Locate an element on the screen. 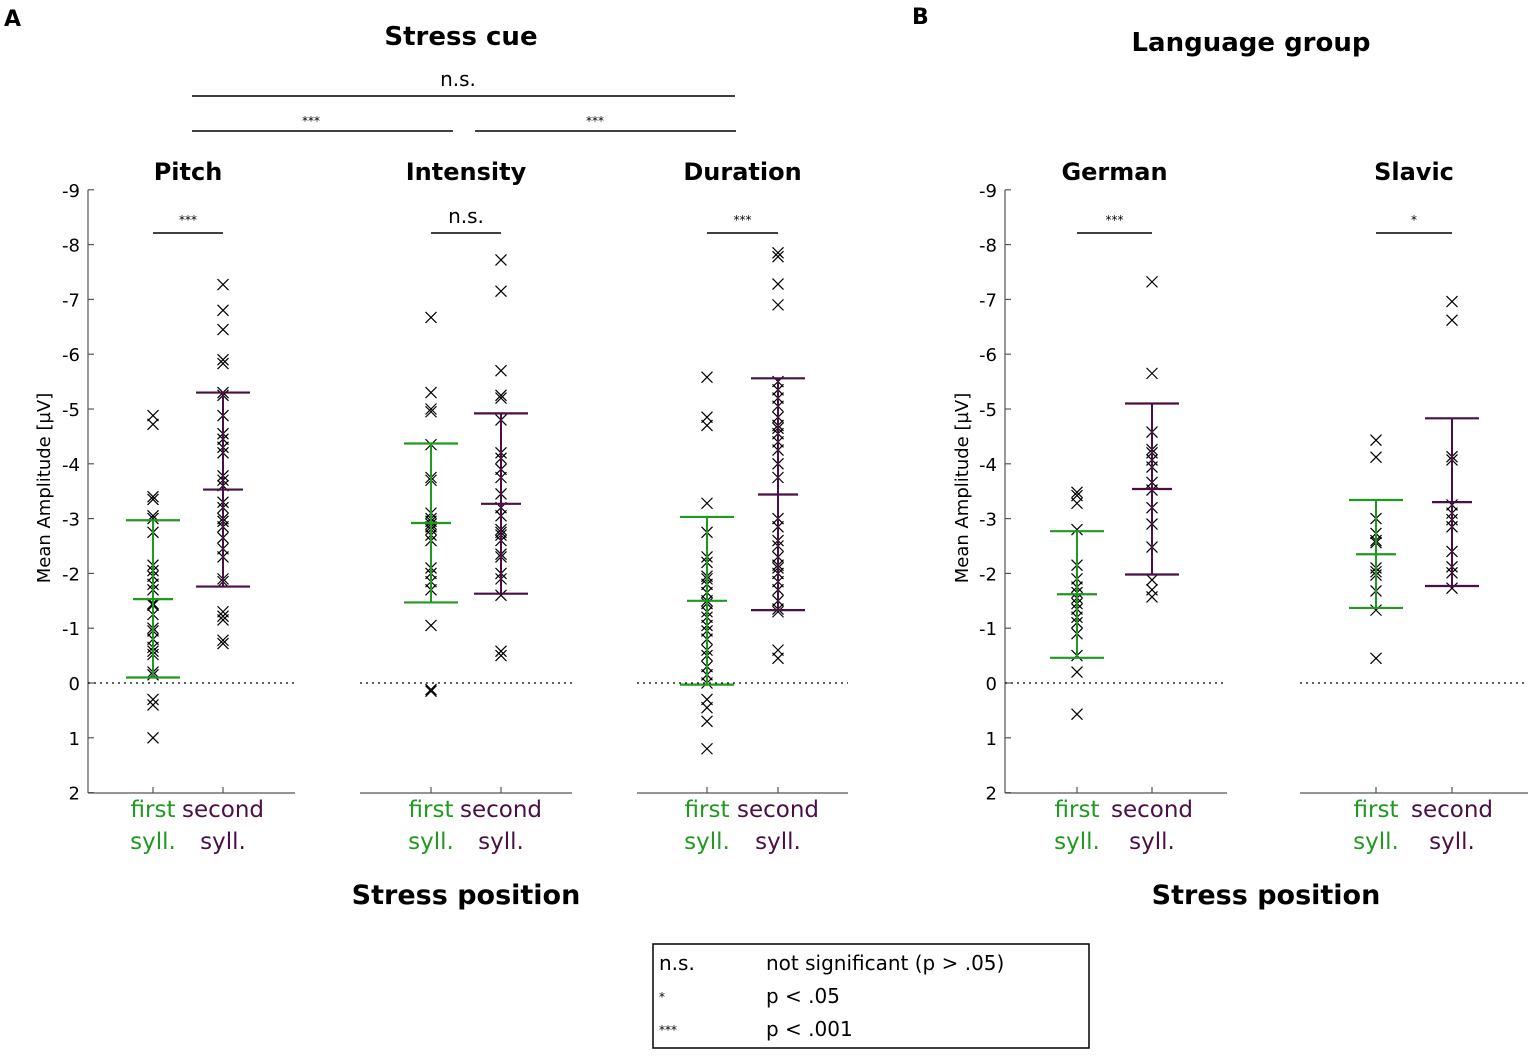  panel-a-title: Stress cue is located at coordinates (460, 37).